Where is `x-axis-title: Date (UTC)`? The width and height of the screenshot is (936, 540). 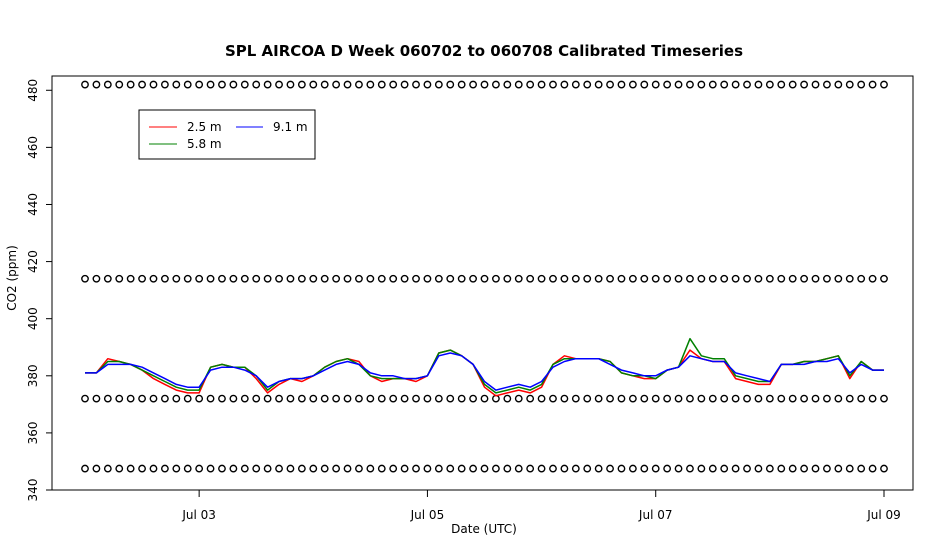
x-axis-title: Date (UTC) is located at coordinates (484, 529).